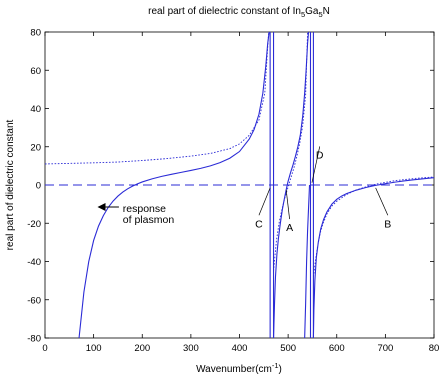 Image resolution: width=440 pixels, height=378 pixels. What do you see at coordinates (34, 262) in the screenshot?
I see `y-tick-label: -40` at bounding box center [34, 262].